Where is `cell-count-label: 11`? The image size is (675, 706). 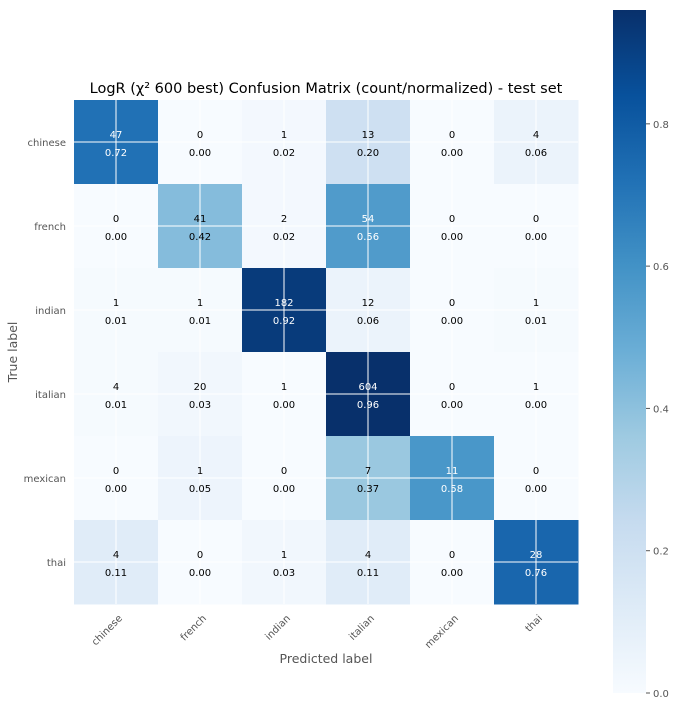 cell-count-label: 11 is located at coordinates (452, 471).